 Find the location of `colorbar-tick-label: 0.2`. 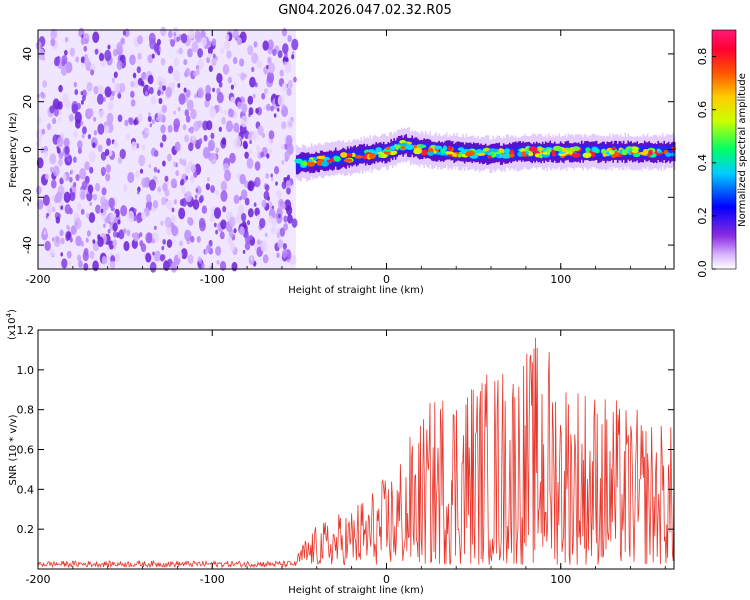

colorbar-tick-label: 0.2 is located at coordinates (702, 216).